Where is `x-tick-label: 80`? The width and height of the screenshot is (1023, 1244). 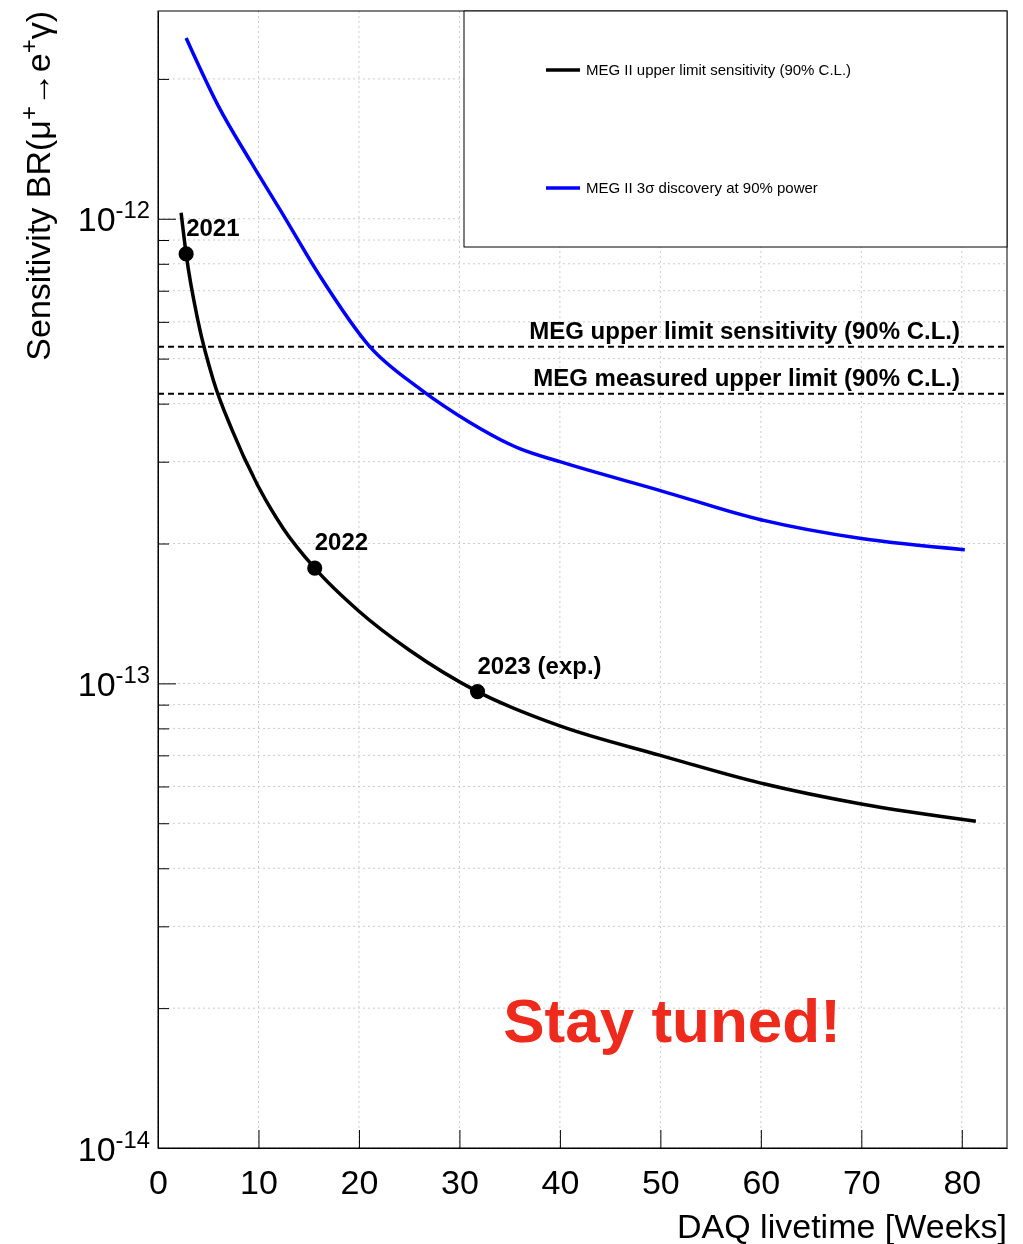
x-tick-label: 80 is located at coordinates (962, 1182).